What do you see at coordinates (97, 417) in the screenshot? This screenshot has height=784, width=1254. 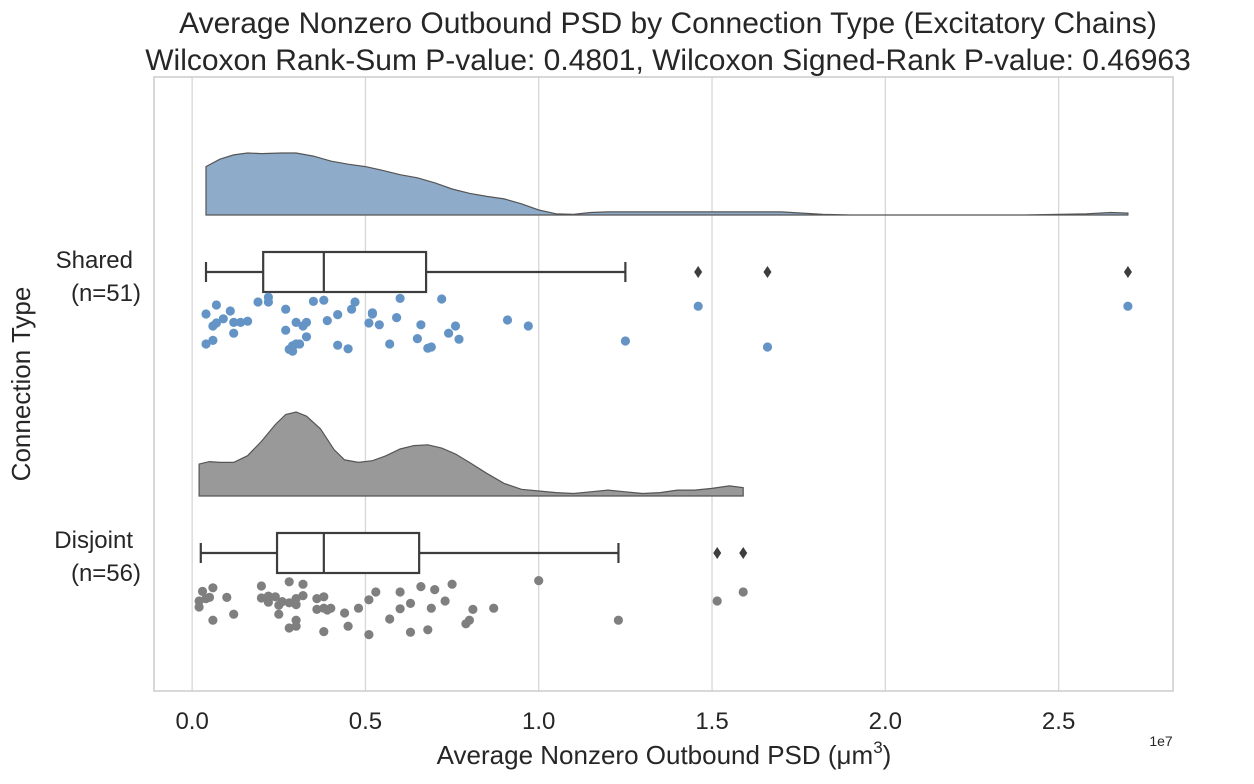 I see `y-category-labels: Shared (n=51) Disjoint (n=56)` at bounding box center [97, 417].